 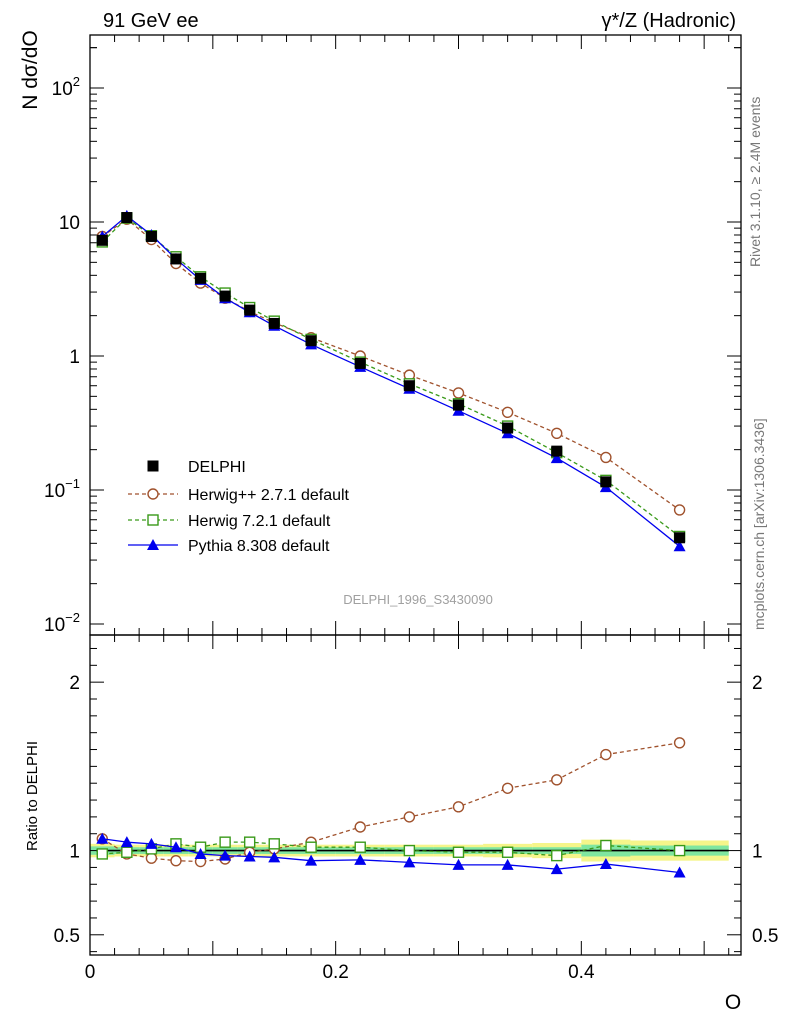 I want to click on ratio-y-tick-label-right: 2, so click(x=757, y=683).